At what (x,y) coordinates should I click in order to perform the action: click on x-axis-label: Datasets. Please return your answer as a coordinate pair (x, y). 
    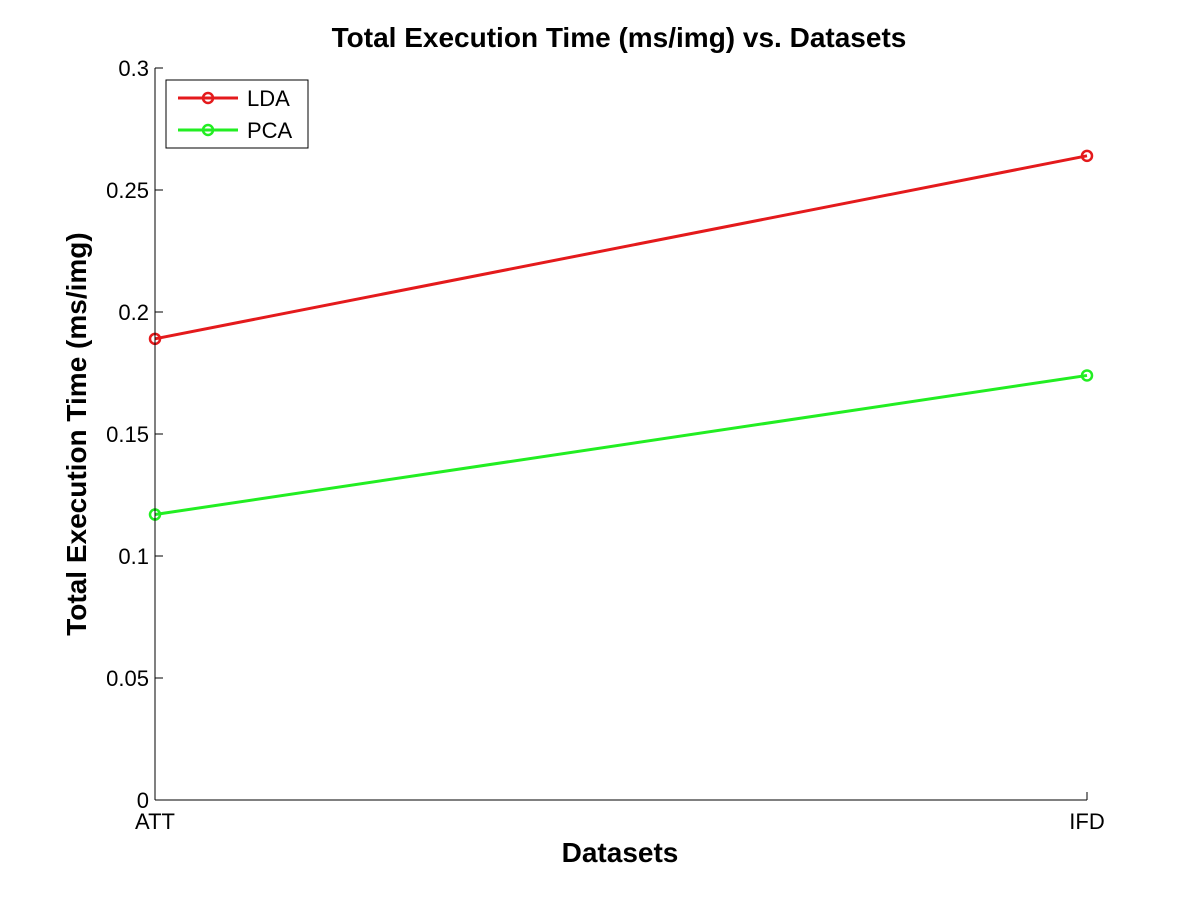
    Looking at the image, I should click on (620, 852).